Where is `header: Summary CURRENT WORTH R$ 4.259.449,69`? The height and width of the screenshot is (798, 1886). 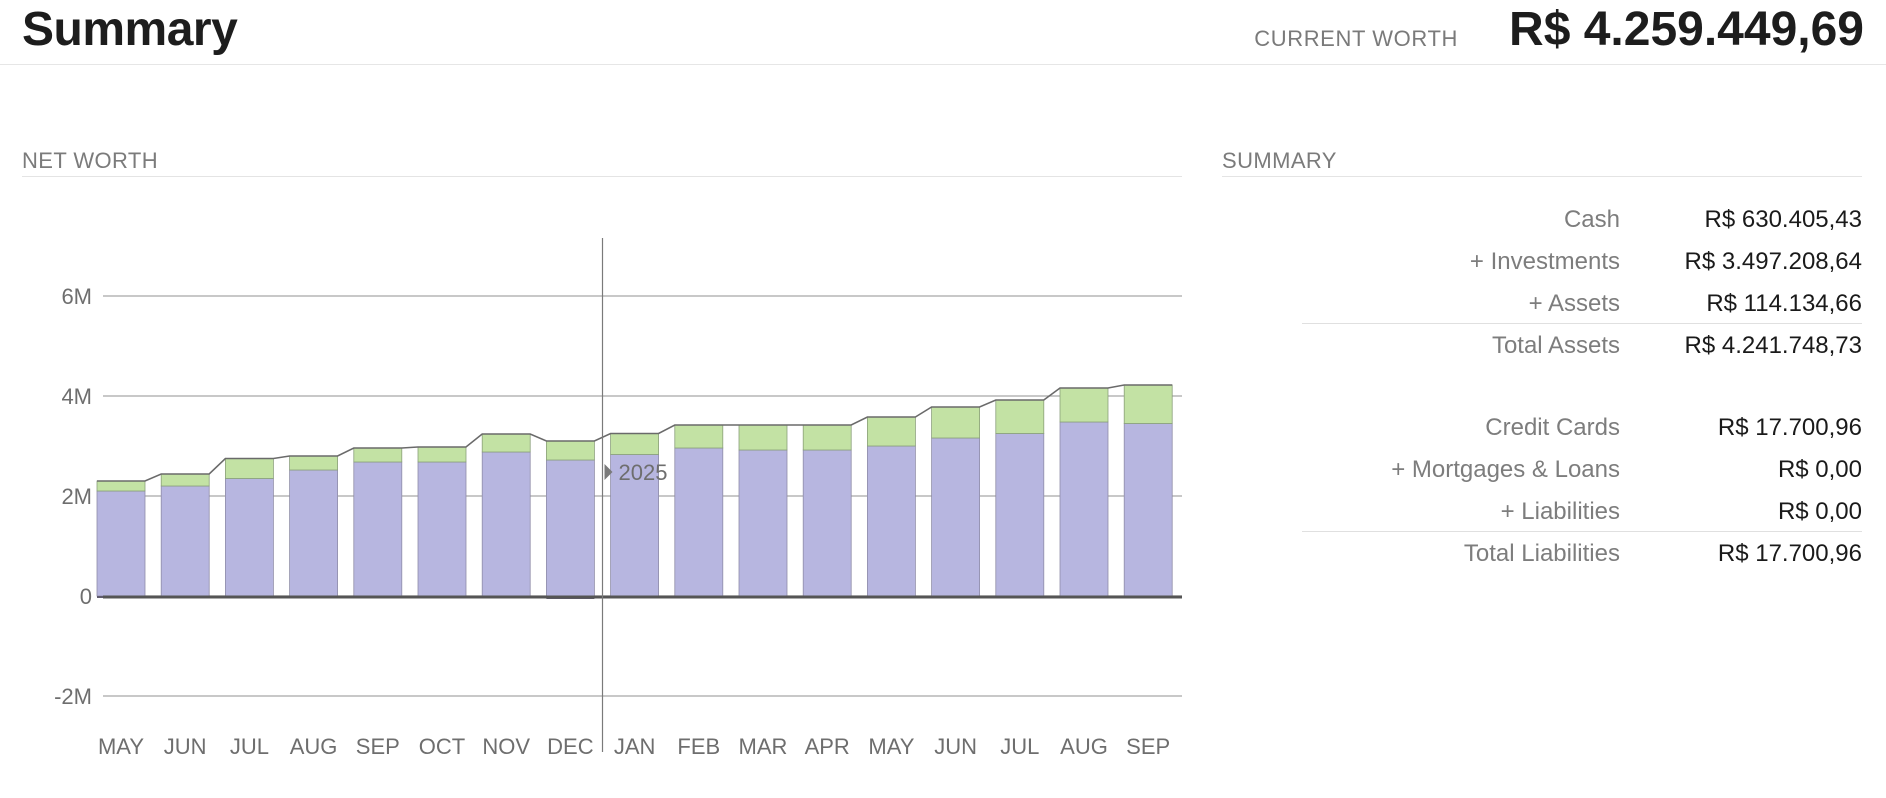
header: Summary CURRENT WORTH R$ 4.259.449,69 is located at coordinates (943, 32).